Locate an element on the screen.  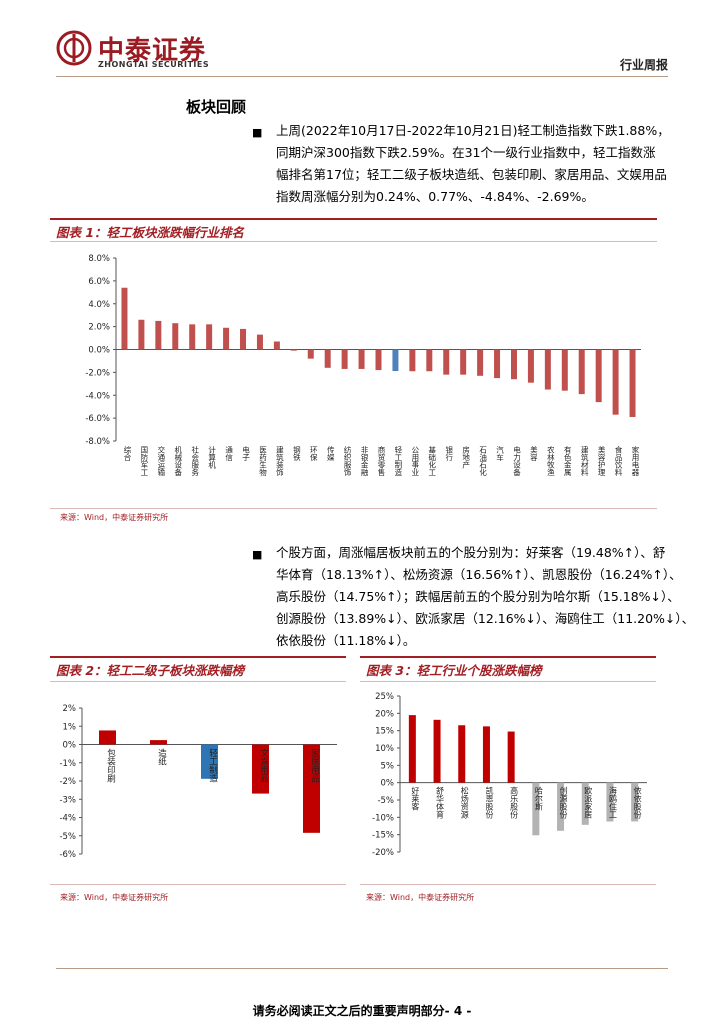
y-tick-label: -10% is located at coordinates (383, 818).